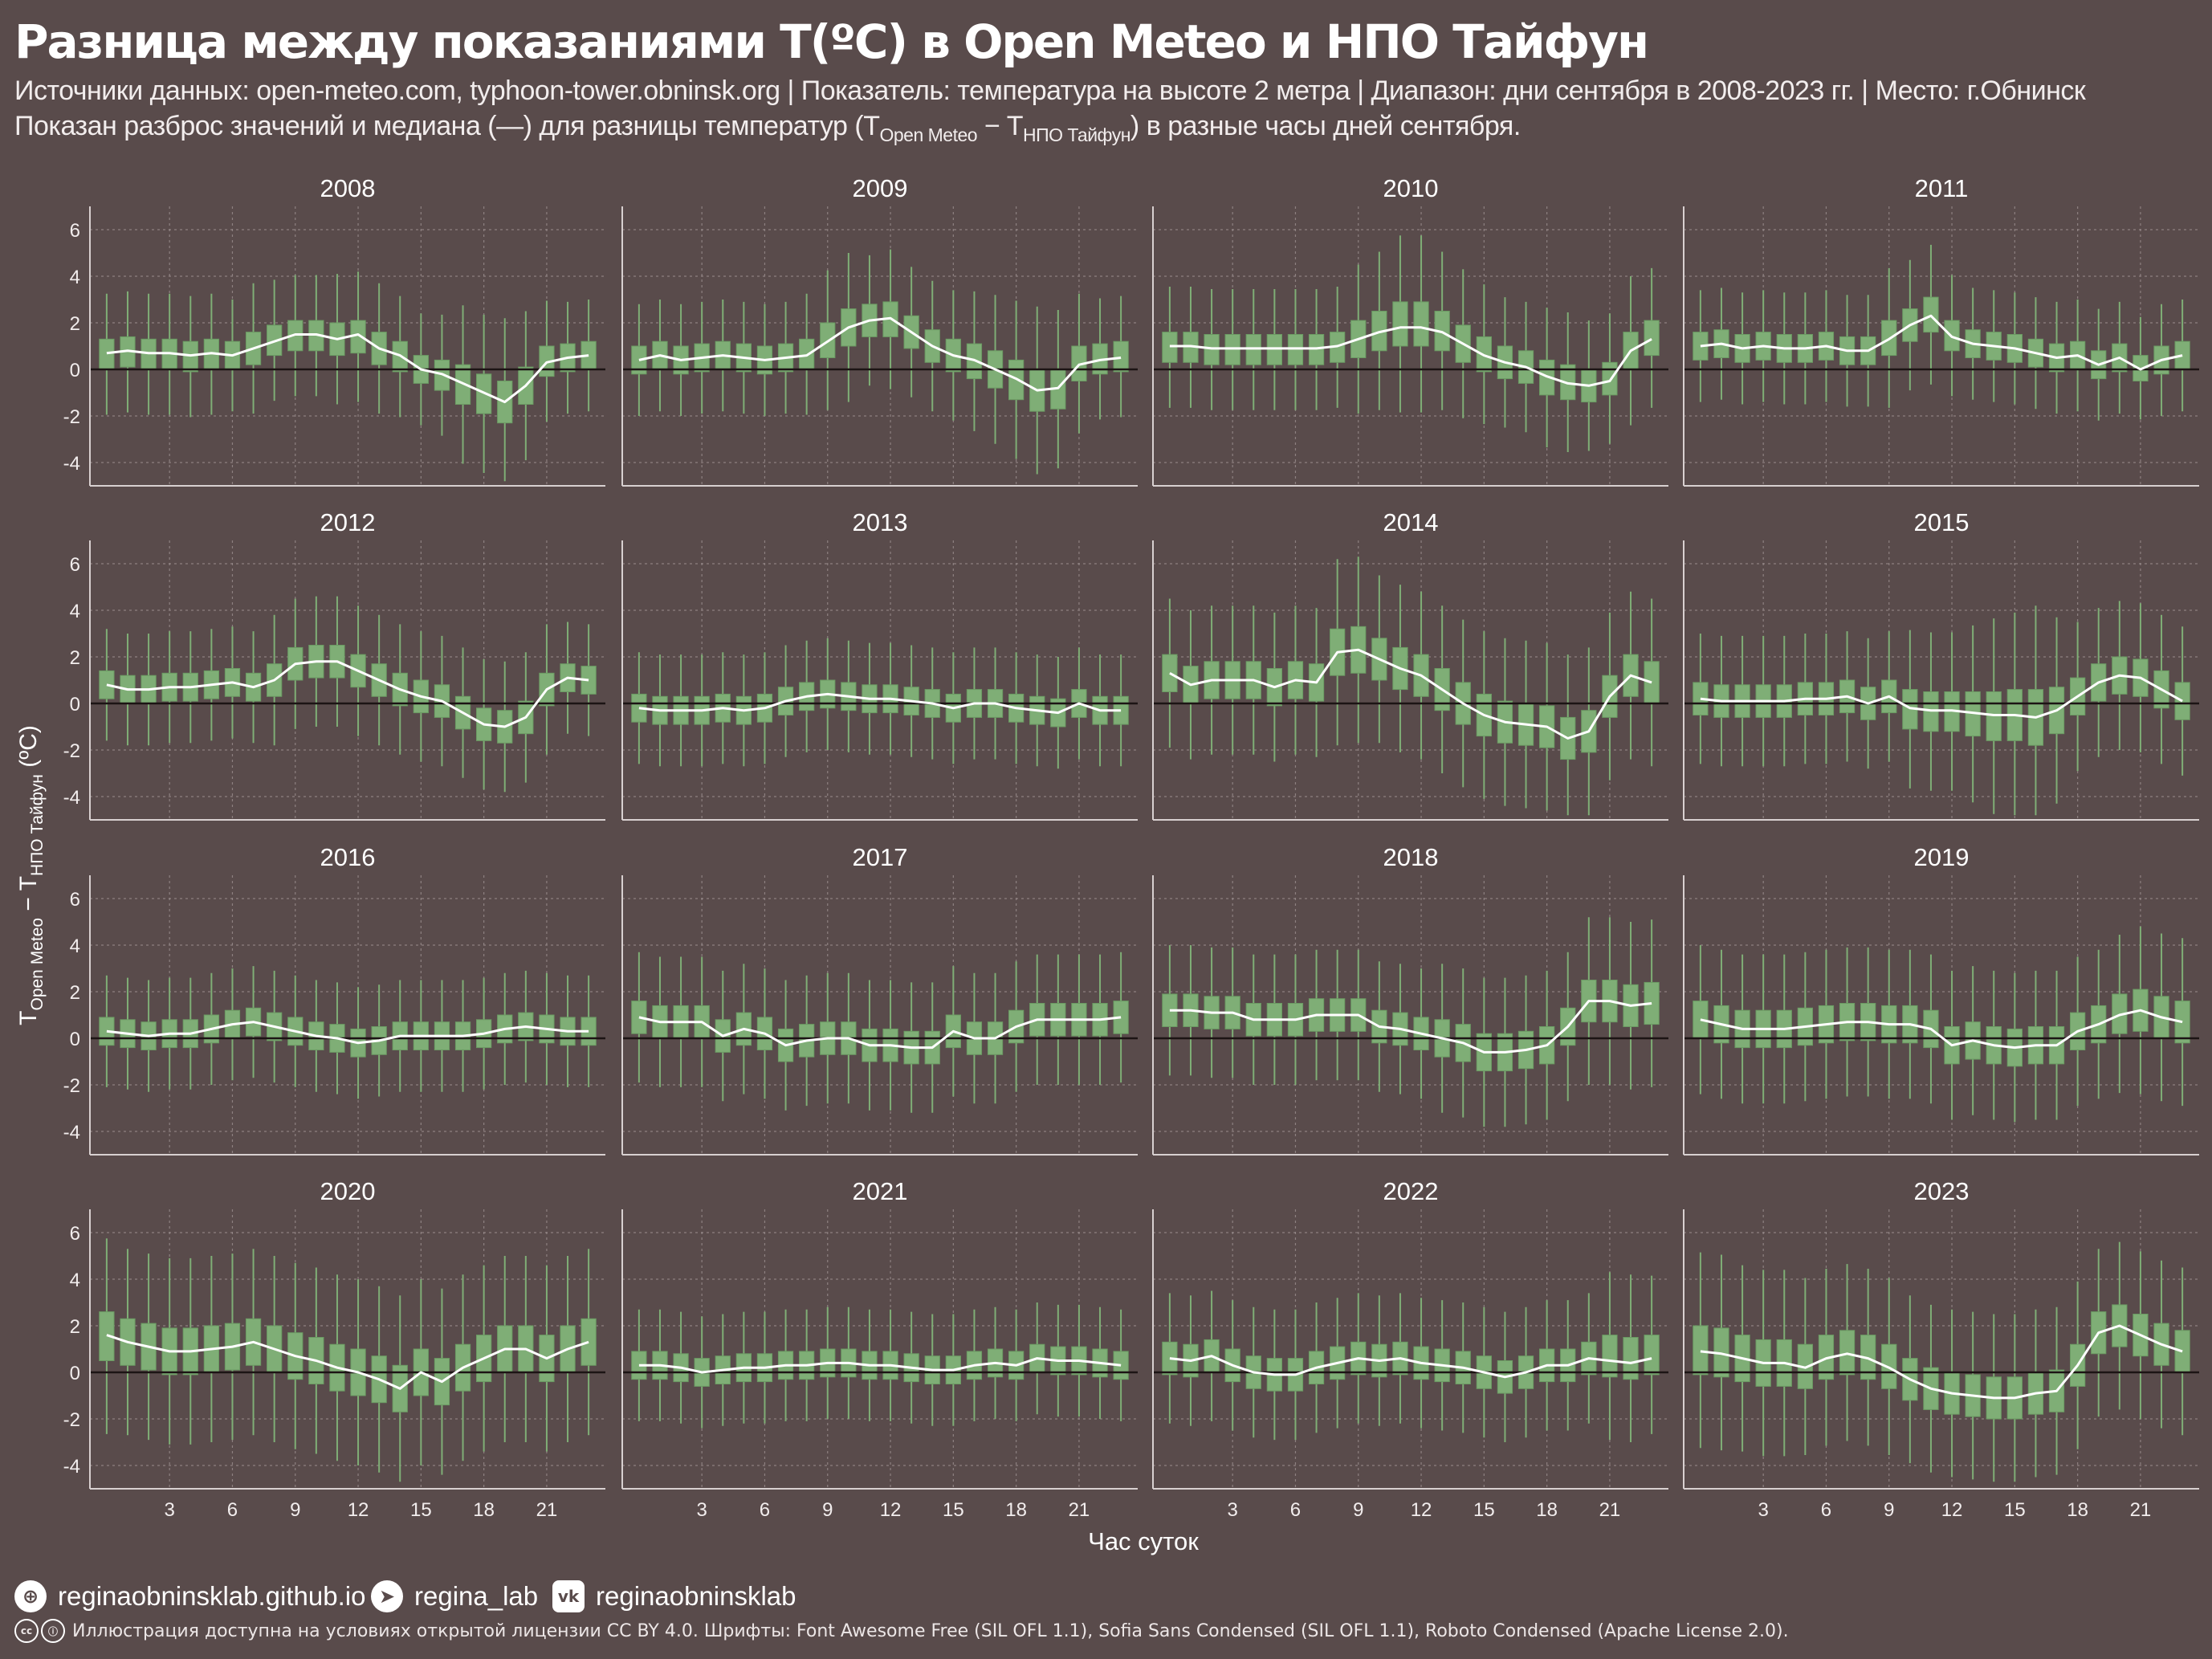 Image resolution: width=2212 pixels, height=1659 pixels. Describe the element at coordinates (1942, 1191) in the screenshot. I see `panel-title: 2023` at that location.